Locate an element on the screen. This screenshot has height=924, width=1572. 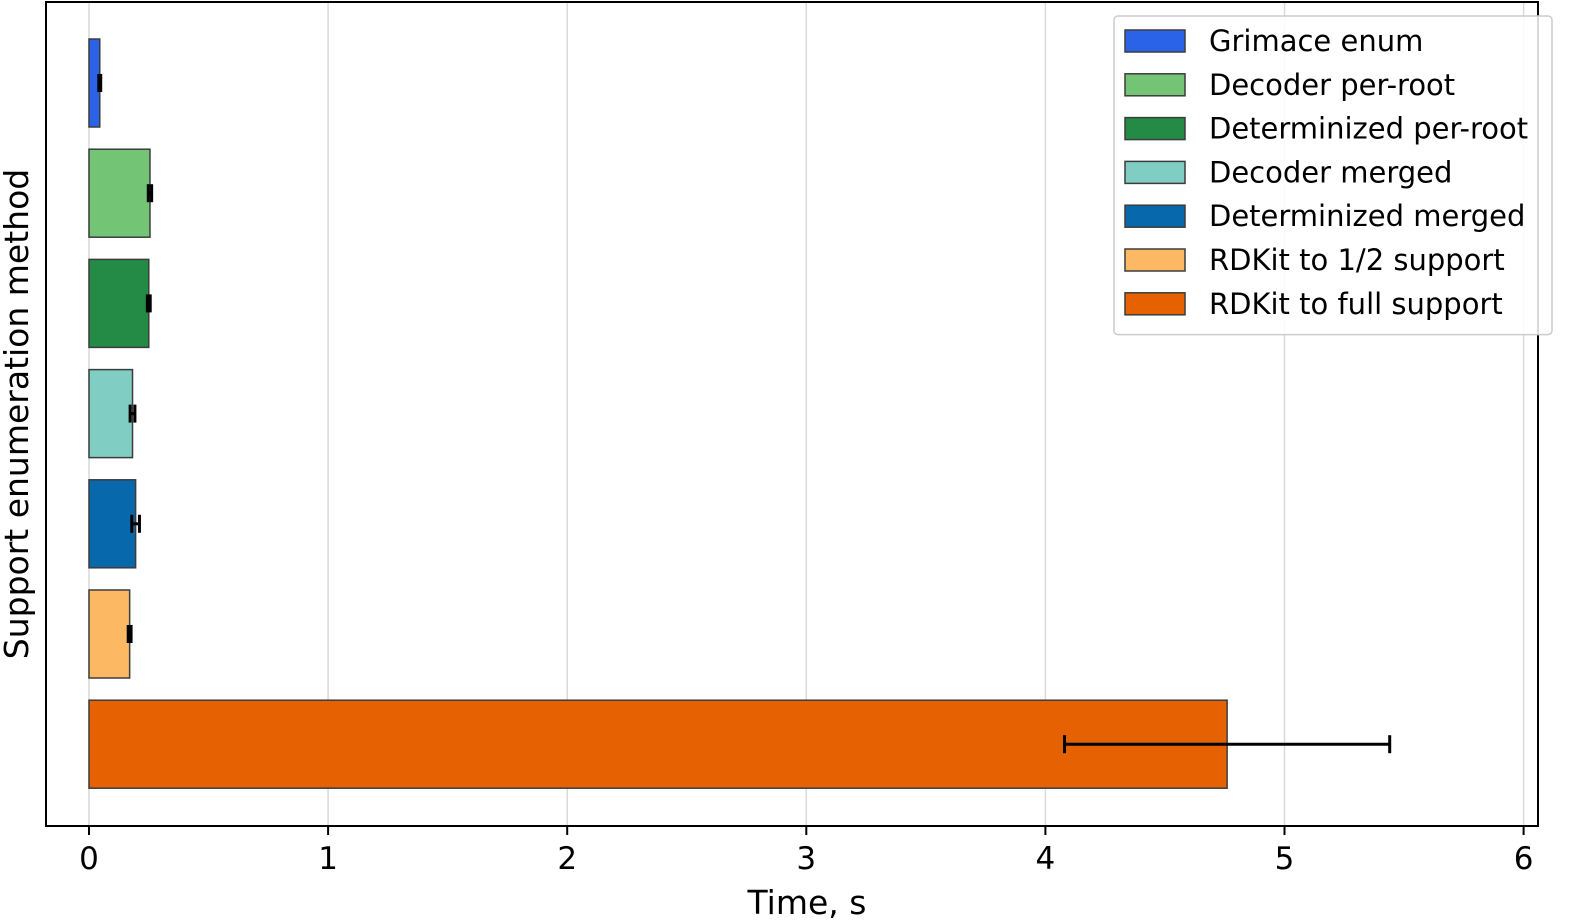
legend-label: Determinized per-root is located at coordinates (1368, 129).